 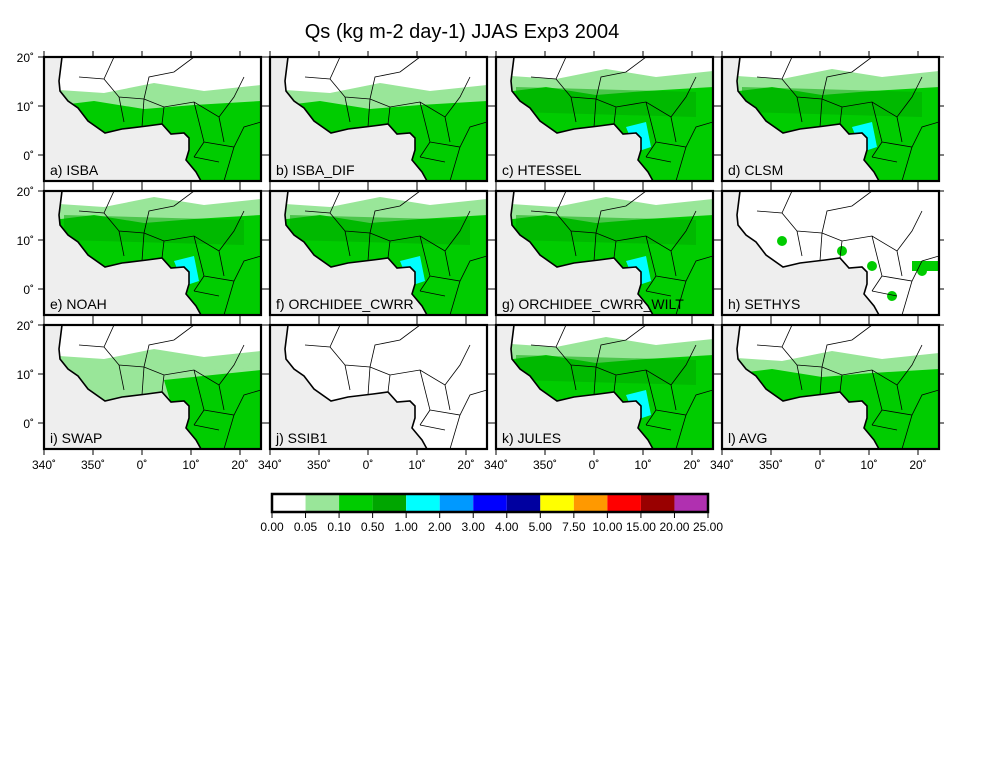 I want to click on colorbar-label: 25.00, so click(x=708, y=527).